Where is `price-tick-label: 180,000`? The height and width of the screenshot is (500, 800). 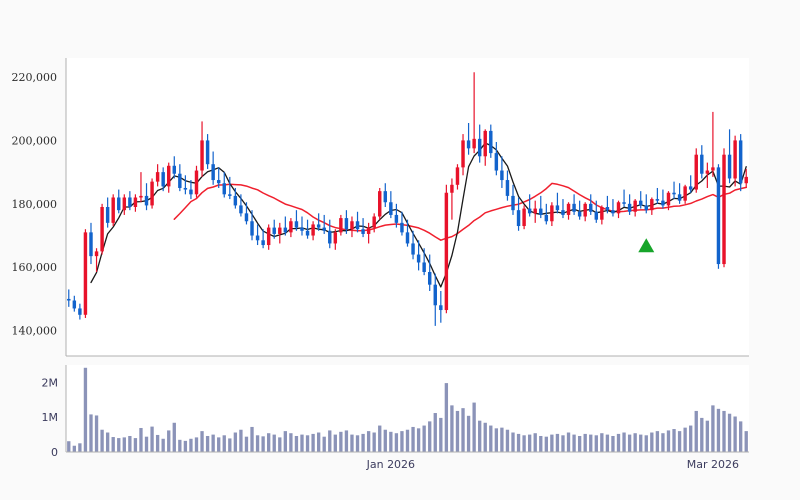
price-tick-label: 180,000 is located at coordinates (35, 204).